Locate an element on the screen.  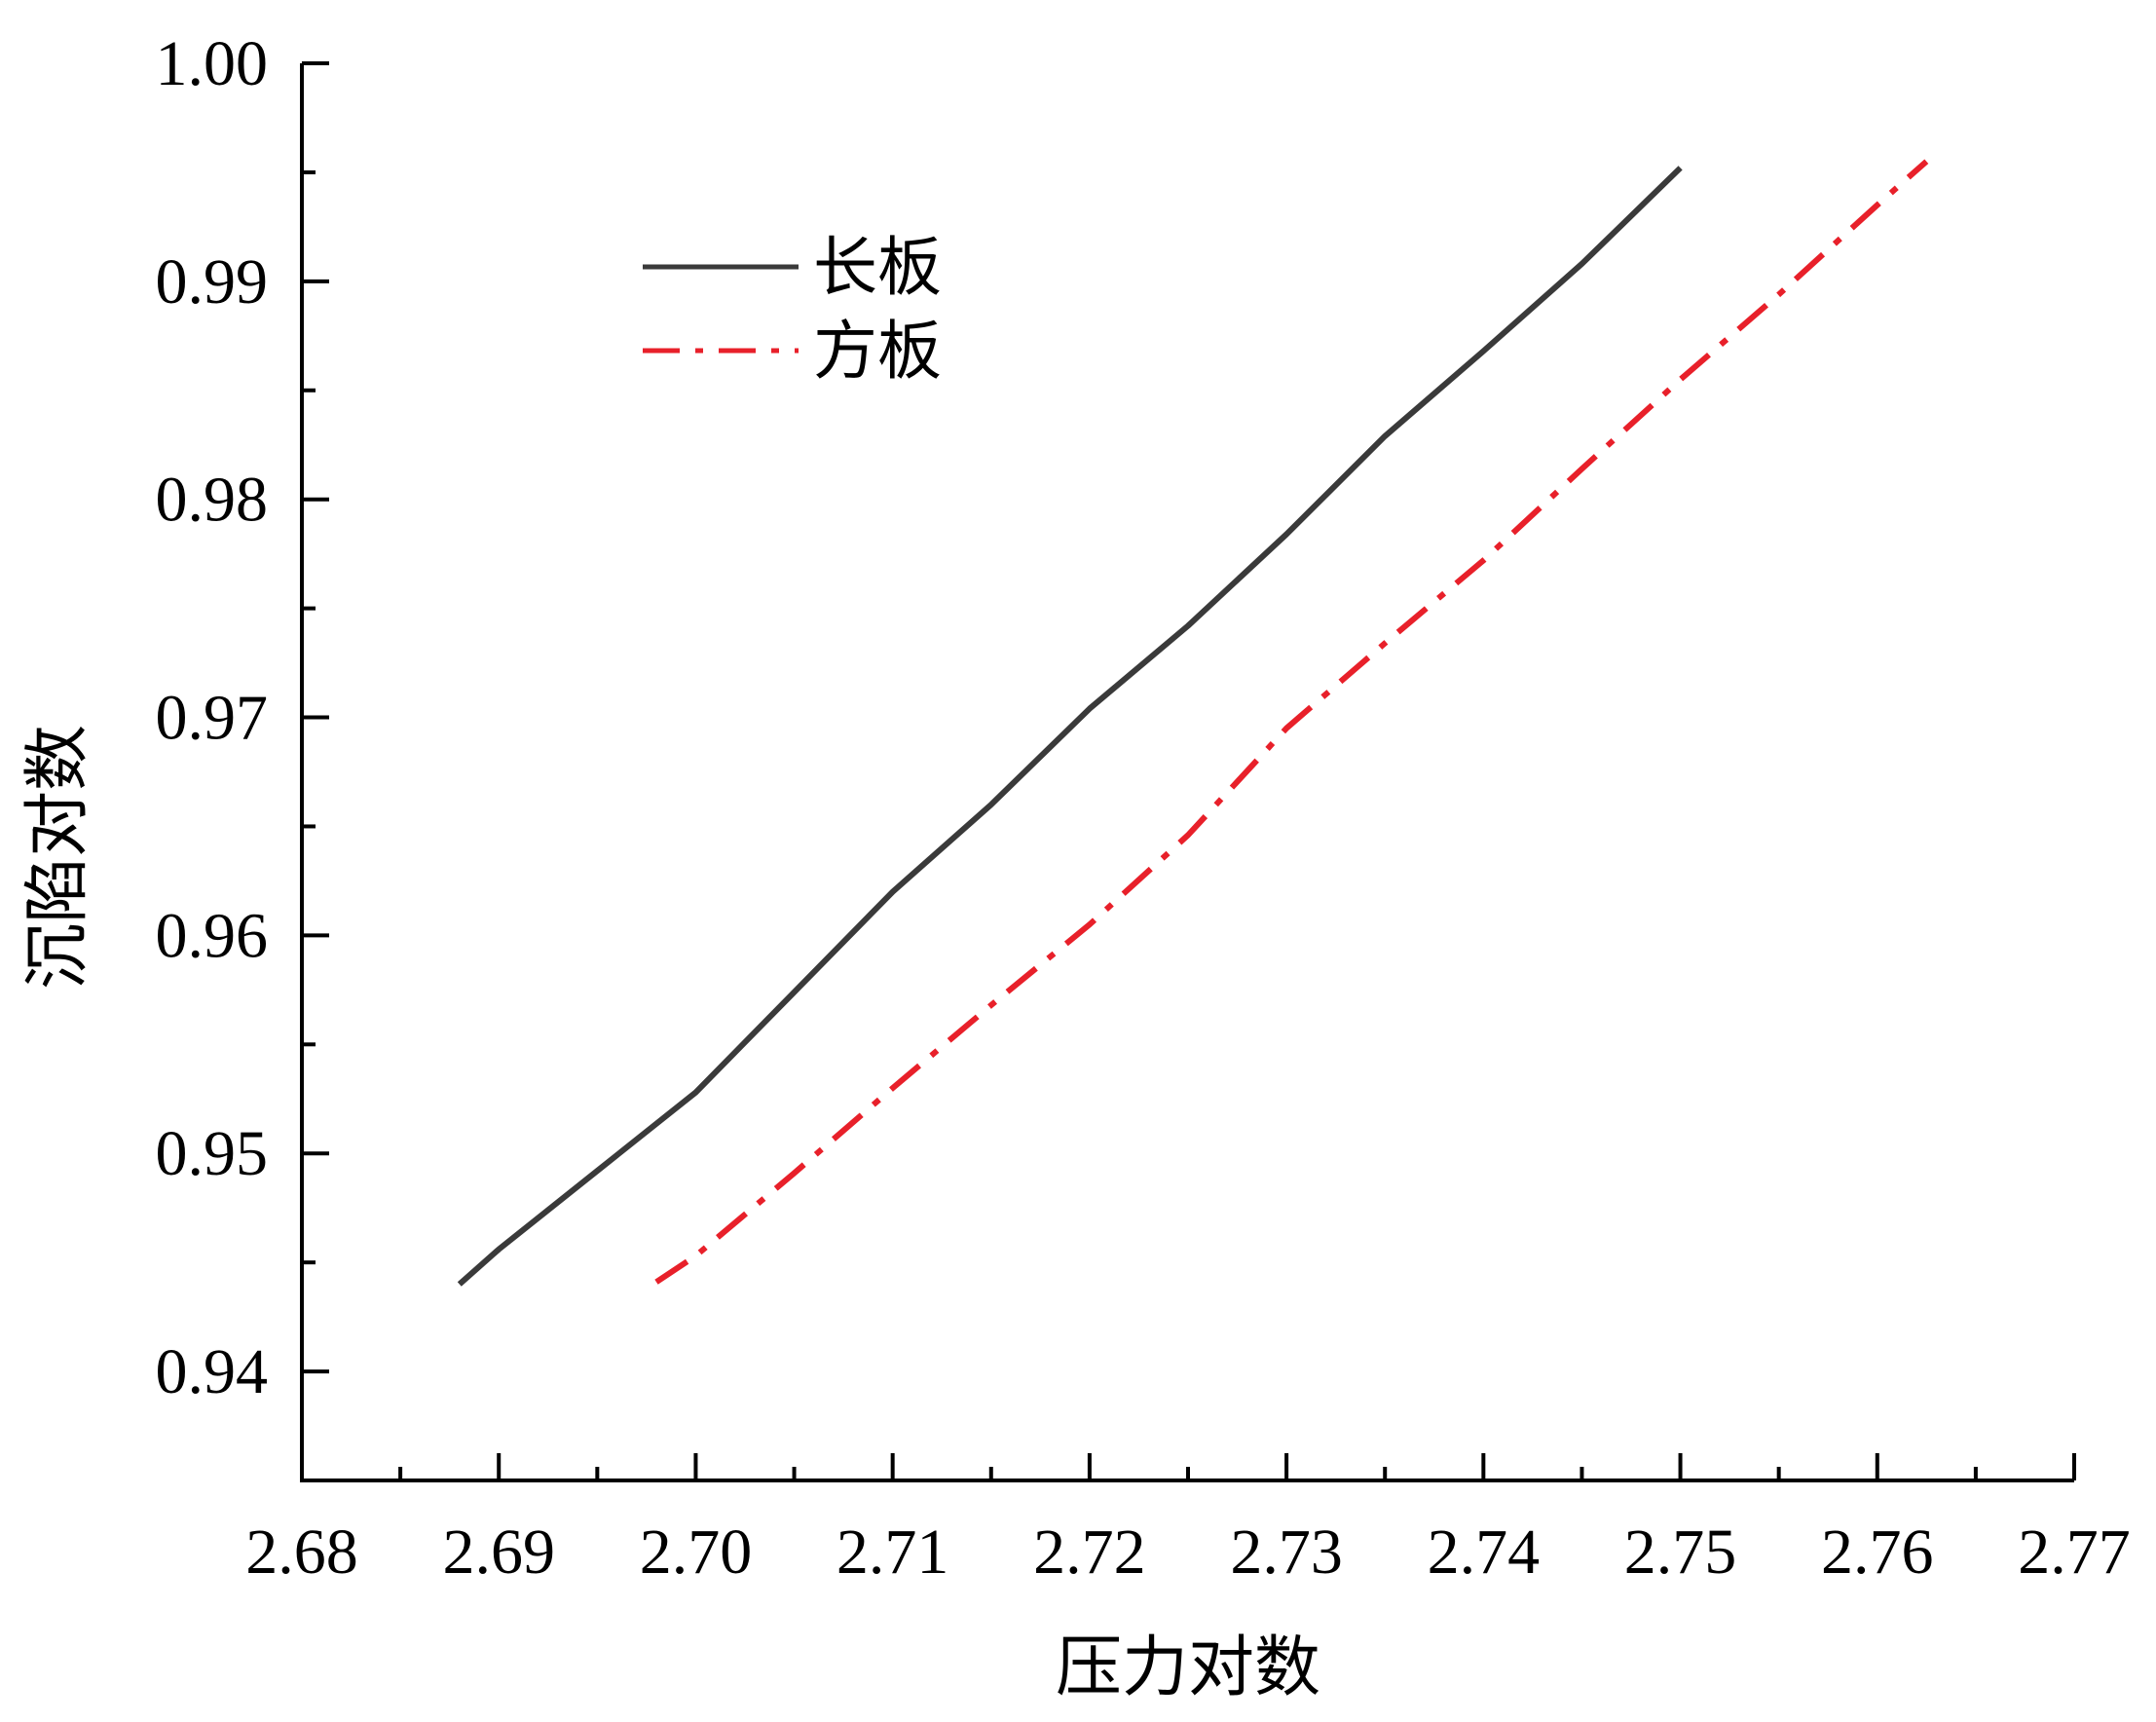
legend-label-square-plate: 方板 is located at coordinates (878, 351).